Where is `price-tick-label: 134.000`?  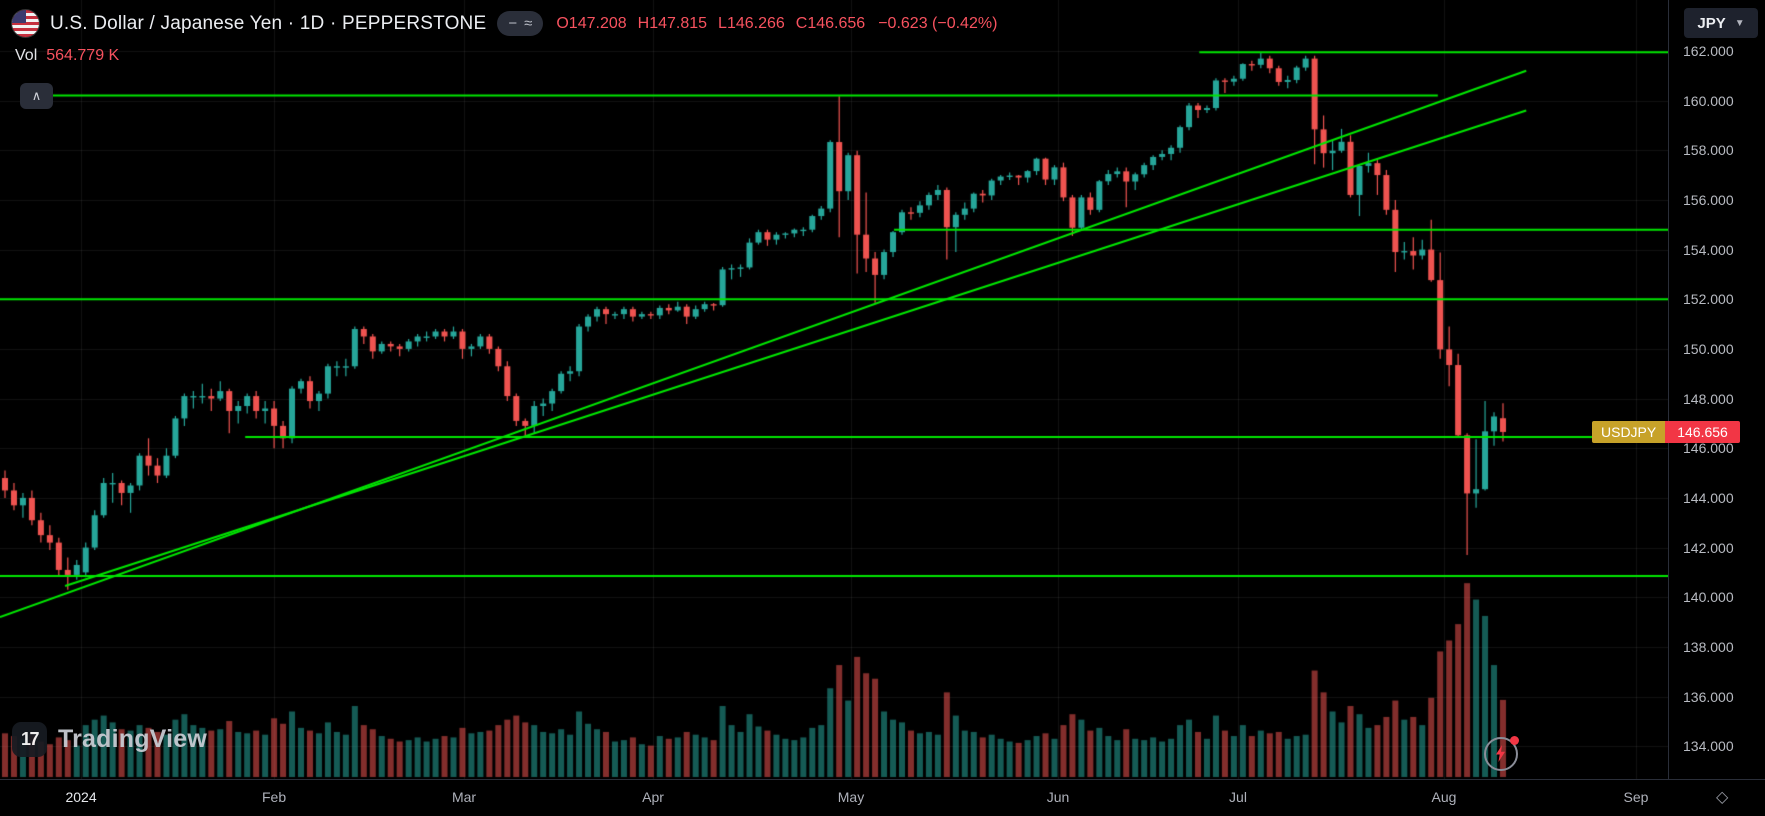
price-tick-label: 134.000 is located at coordinates (1708, 746).